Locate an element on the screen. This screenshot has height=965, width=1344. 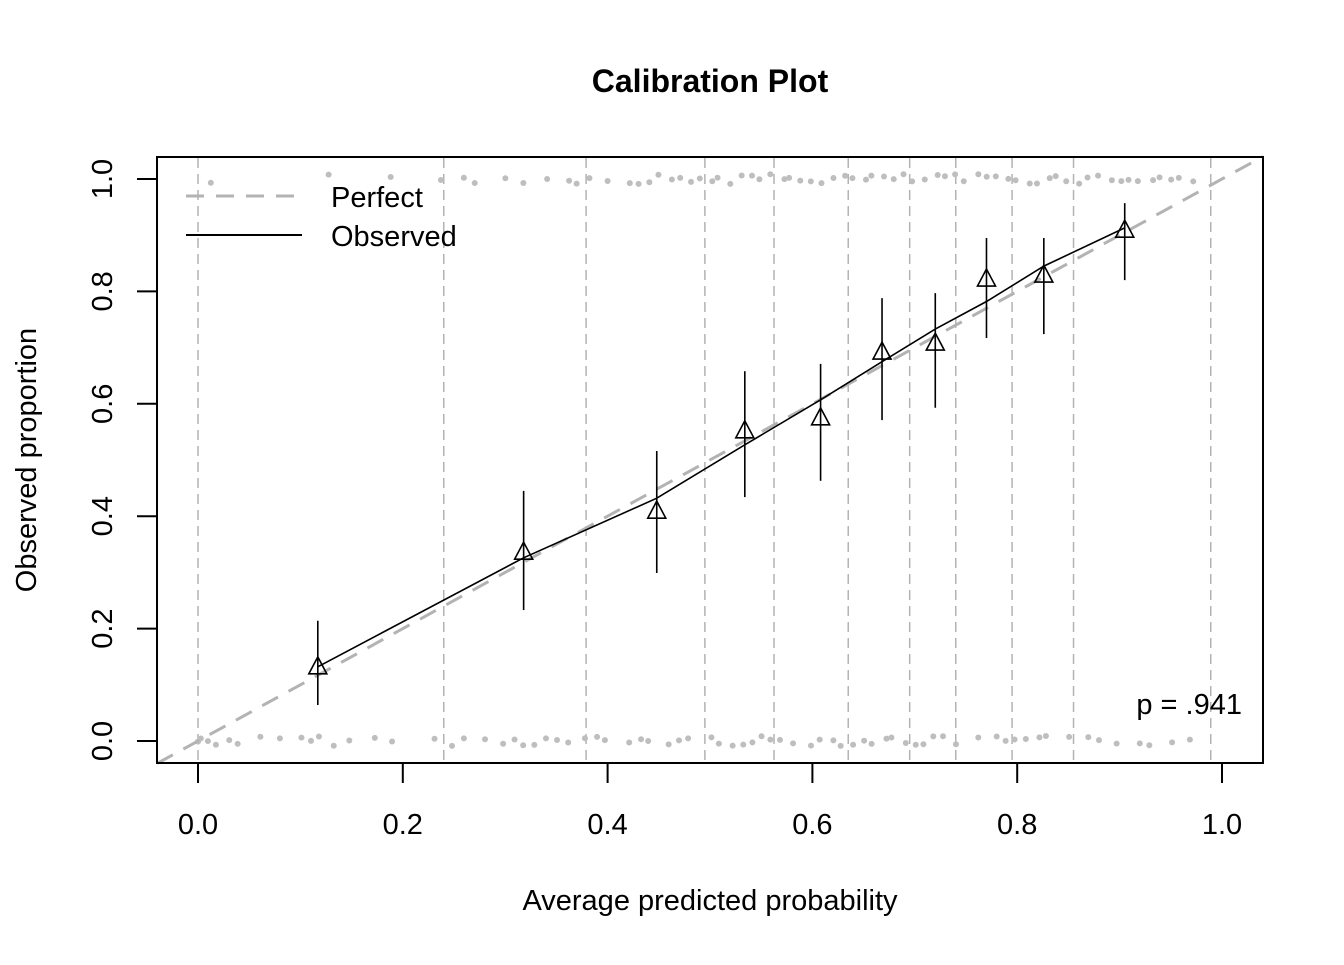
y-tick-label: 0.4 is located at coordinates (103, 516).